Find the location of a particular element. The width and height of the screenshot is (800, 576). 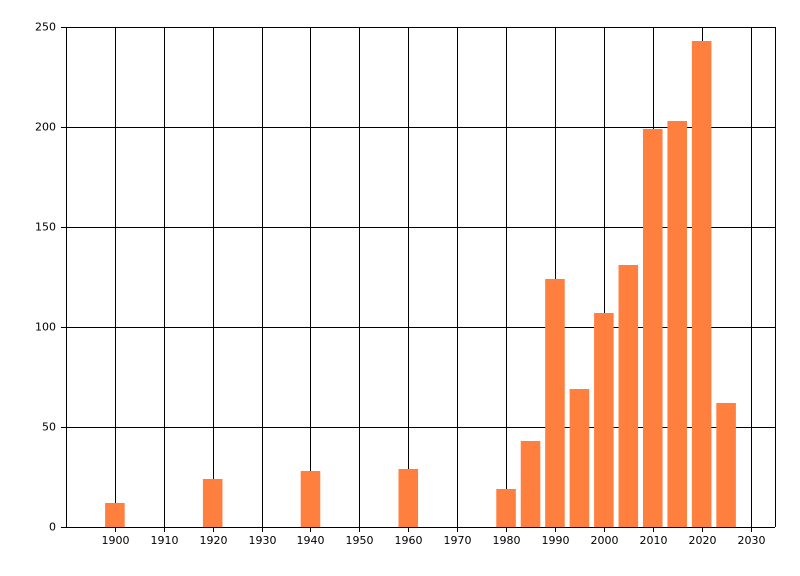

y-tick-label: 50 is located at coordinates (49, 427).